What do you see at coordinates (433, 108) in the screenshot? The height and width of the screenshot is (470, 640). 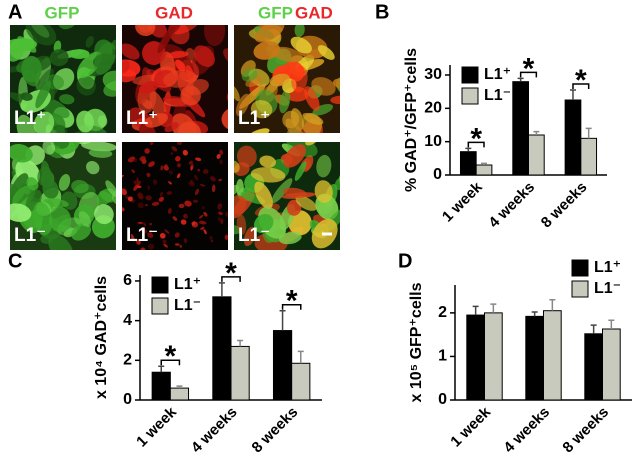 I see `y-tick-label: 20` at bounding box center [433, 108].